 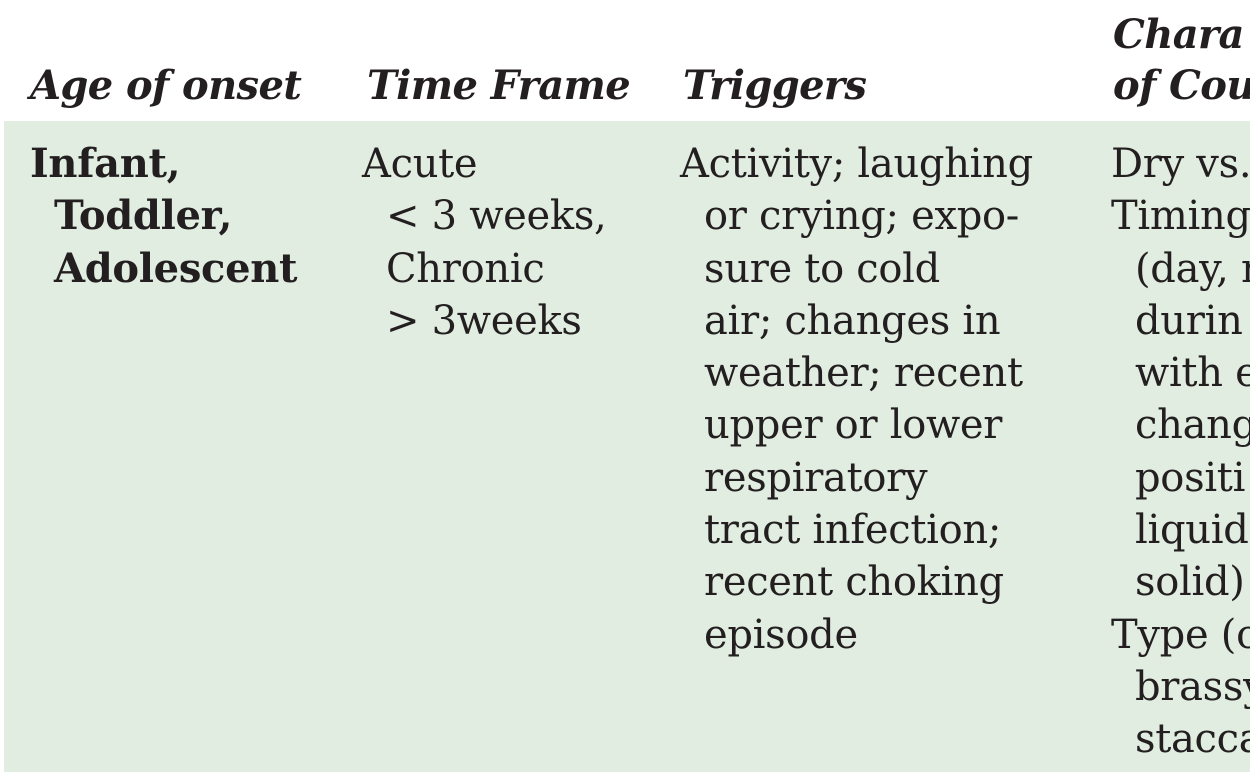 What do you see at coordinates (465, 268) in the screenshot?
I see `time-line: Chronic` at bounding box center [465, 268].